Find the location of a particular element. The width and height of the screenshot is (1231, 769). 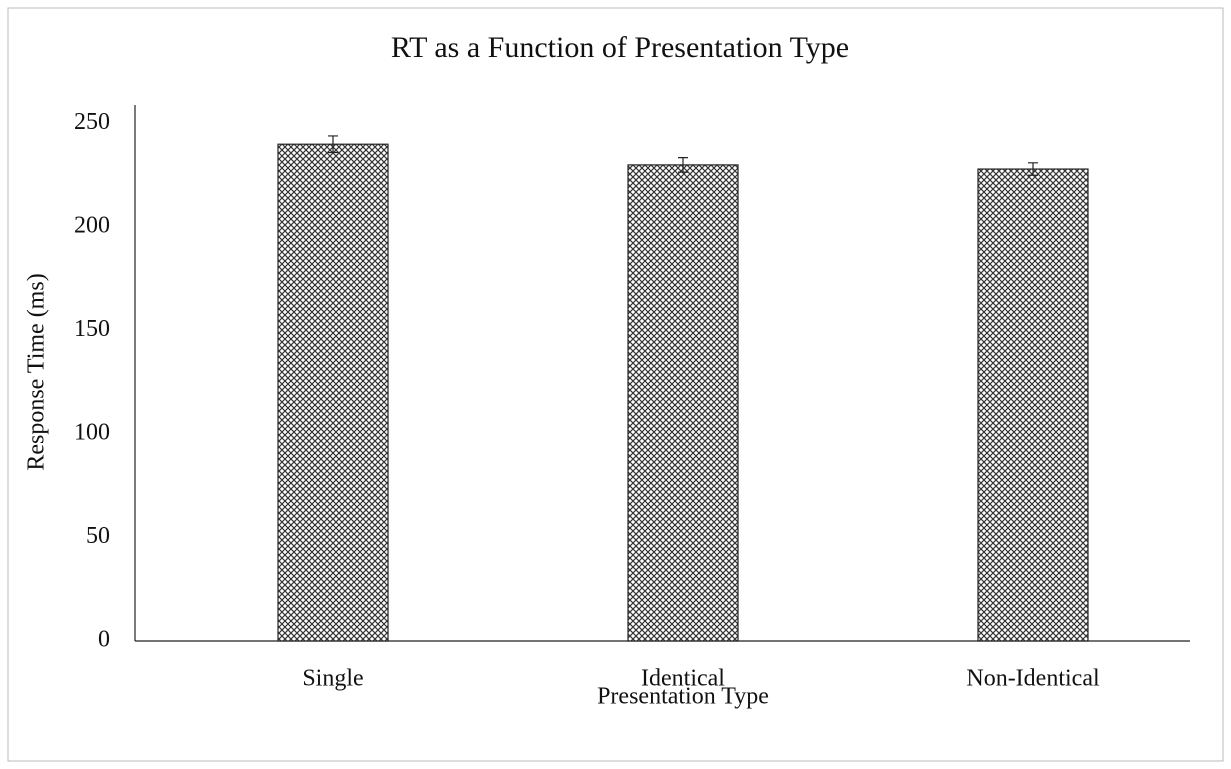

x-axis-label: Presentation Type is located at coordinates (683, 697).